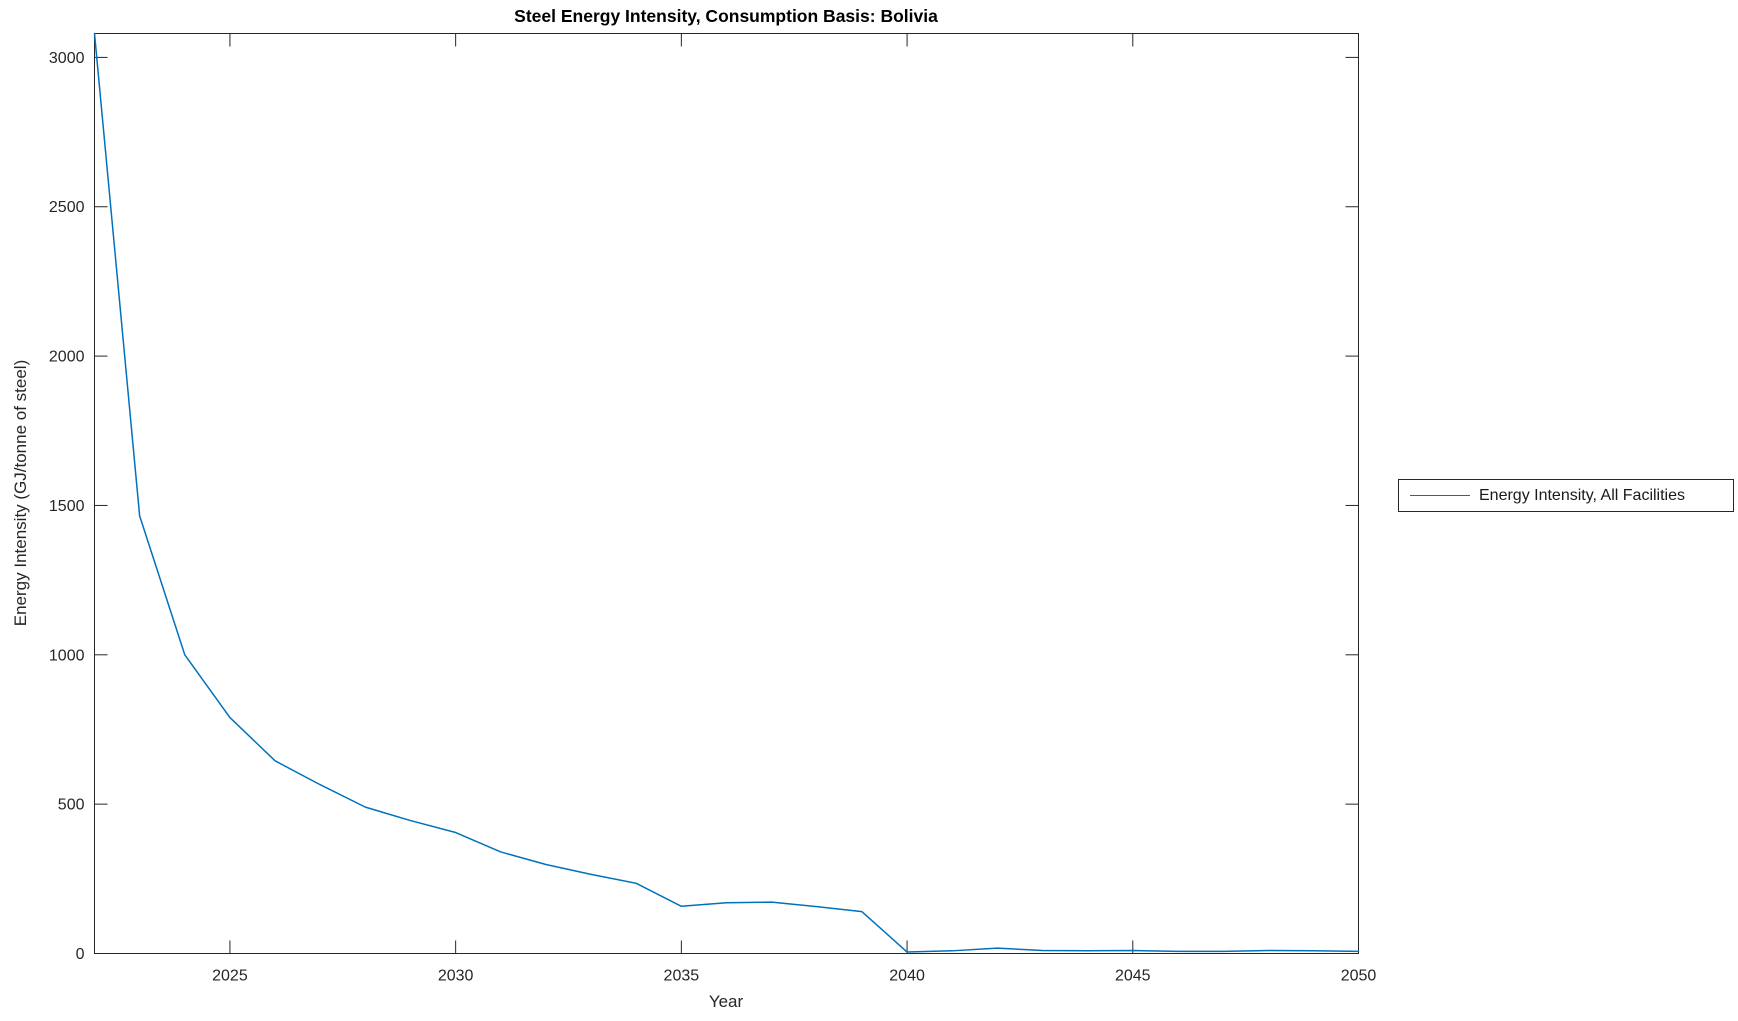 The width and height of the screenshot is (1738, 1021). What do you see at coordinates (67, 207) in the screenshot?
I see `y-tick-label: 2500` at bounding box center [67, 207].